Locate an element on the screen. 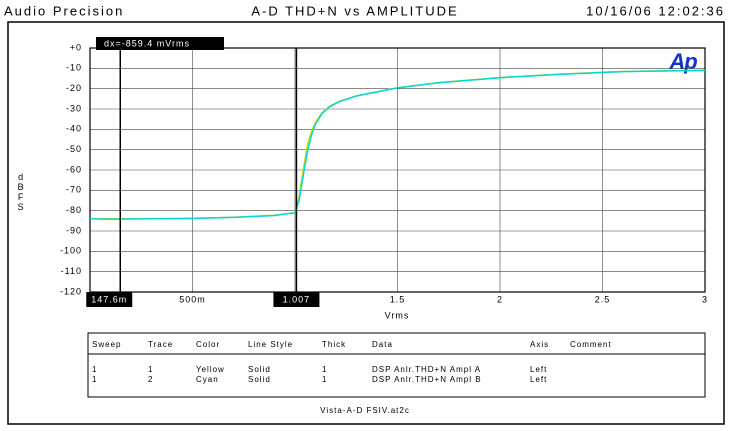  table-cell: 2 is located at coordinates (150, 379).